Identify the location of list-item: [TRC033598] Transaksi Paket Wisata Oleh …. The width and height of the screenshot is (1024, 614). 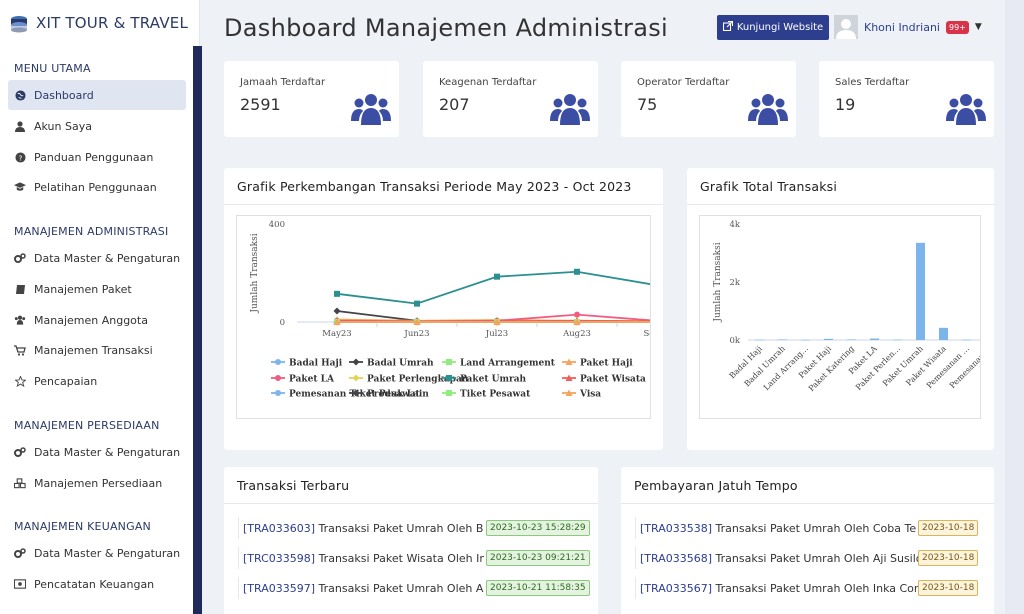
(361, 558).